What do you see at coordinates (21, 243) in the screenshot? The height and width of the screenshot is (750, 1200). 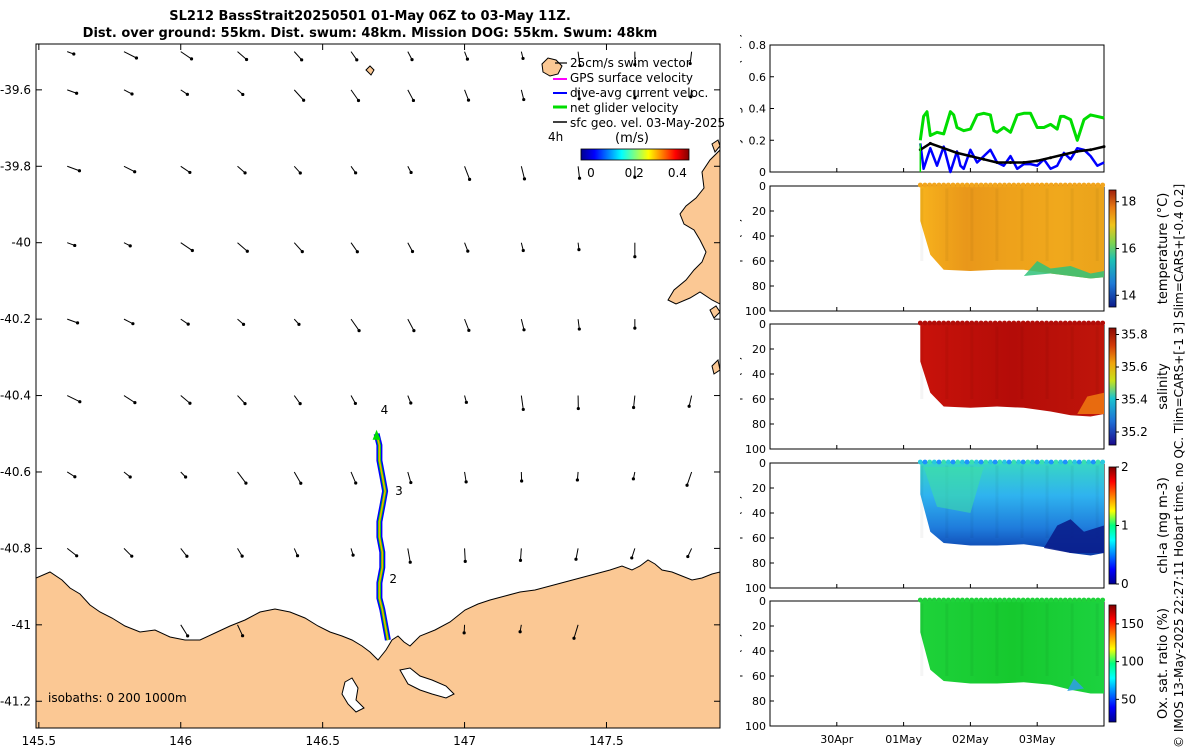 I see `map-y-tick-label: -40` at bounding box center [21, 243].